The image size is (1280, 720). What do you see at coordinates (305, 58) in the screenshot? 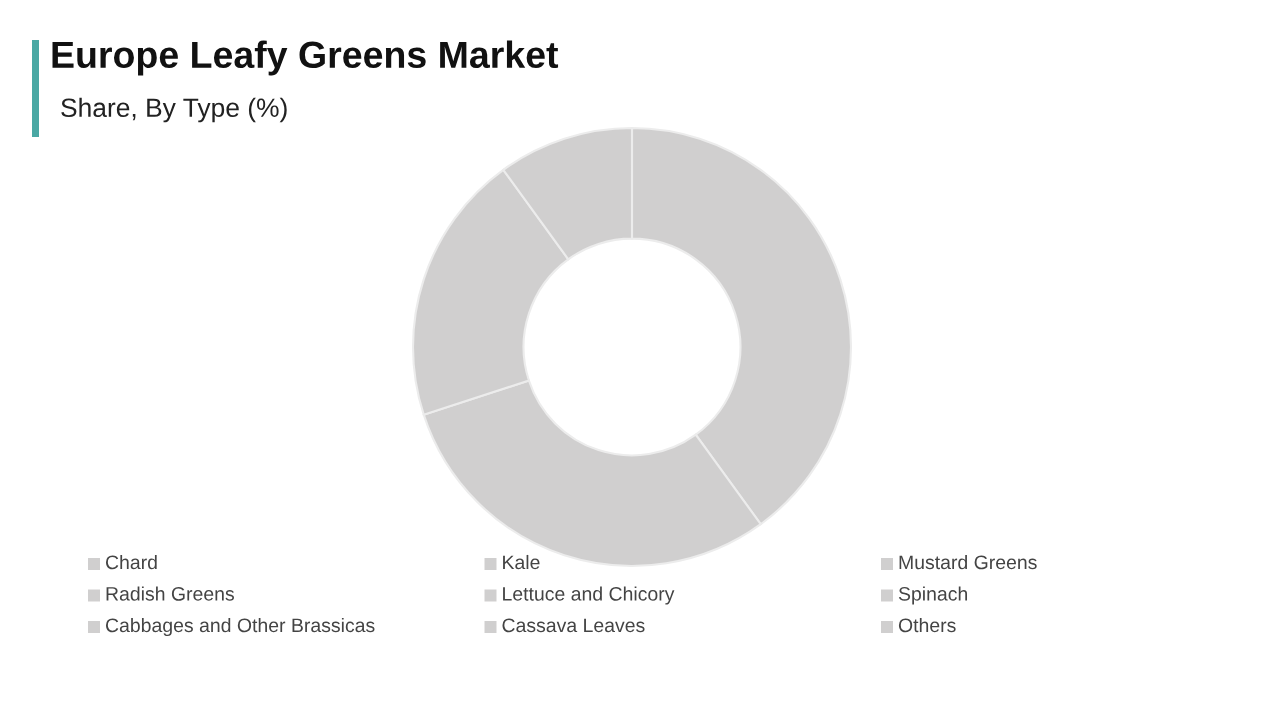
I see `chart-title: Europe Leafy Greens Market` at bounding box center [305, 58].